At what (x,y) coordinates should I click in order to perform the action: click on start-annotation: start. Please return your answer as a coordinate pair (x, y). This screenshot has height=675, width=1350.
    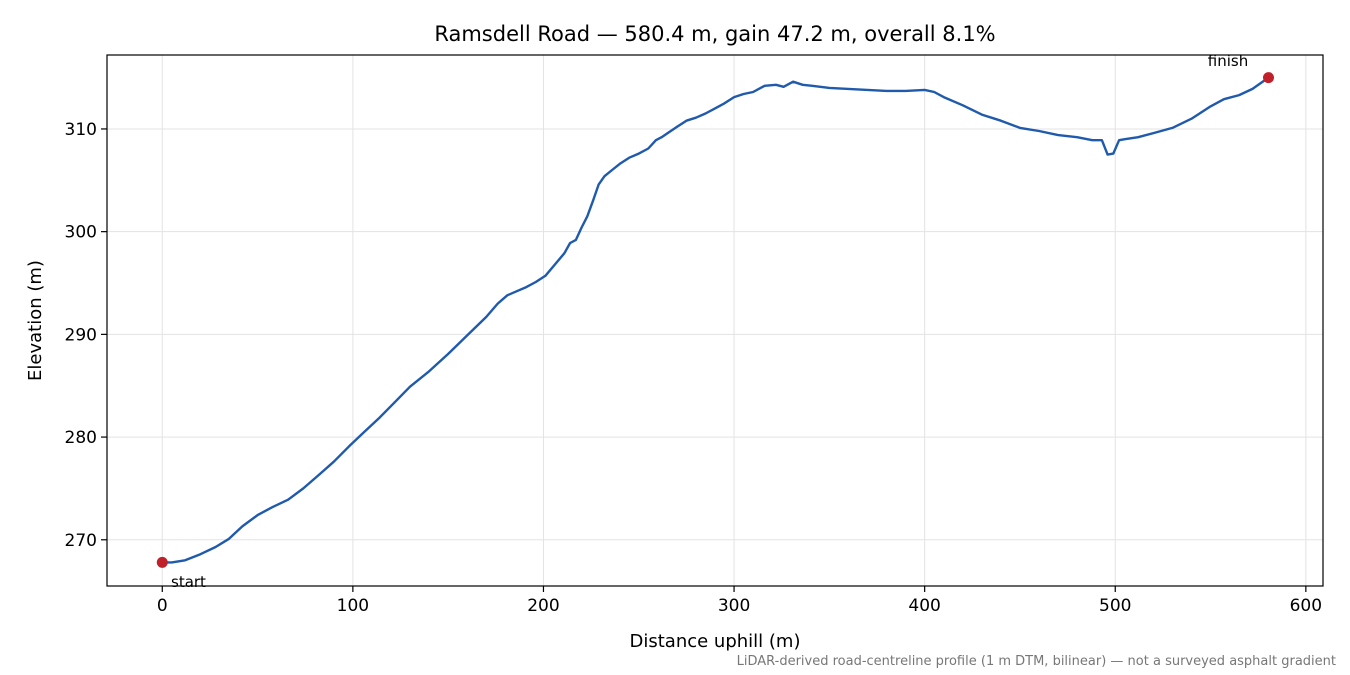
    Looking at the image, I should click on (188, 582).